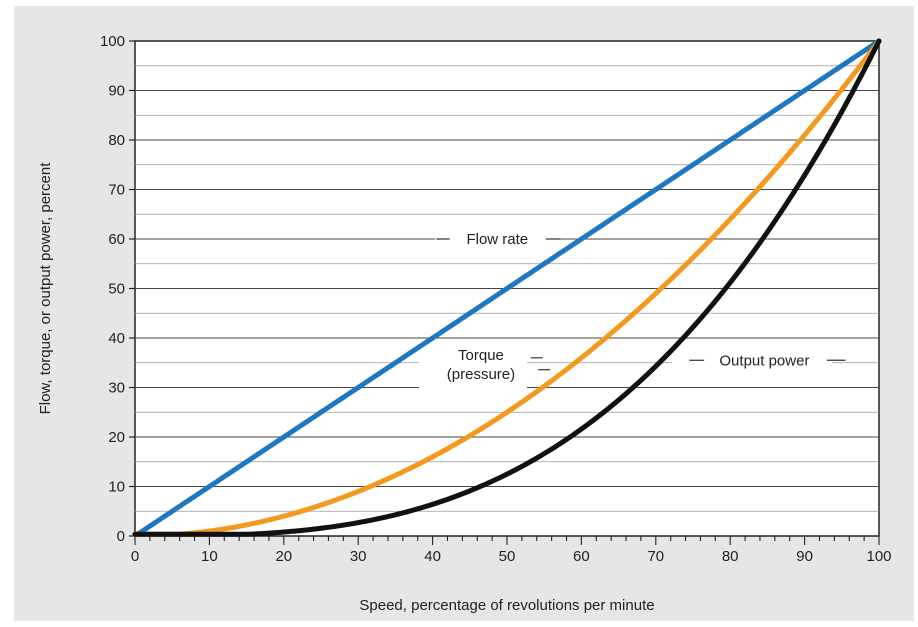 This screenshot has height=627, width=918. I want to click on y-axis-title: Flow, torque, or output power, percent, so click(45, 288).